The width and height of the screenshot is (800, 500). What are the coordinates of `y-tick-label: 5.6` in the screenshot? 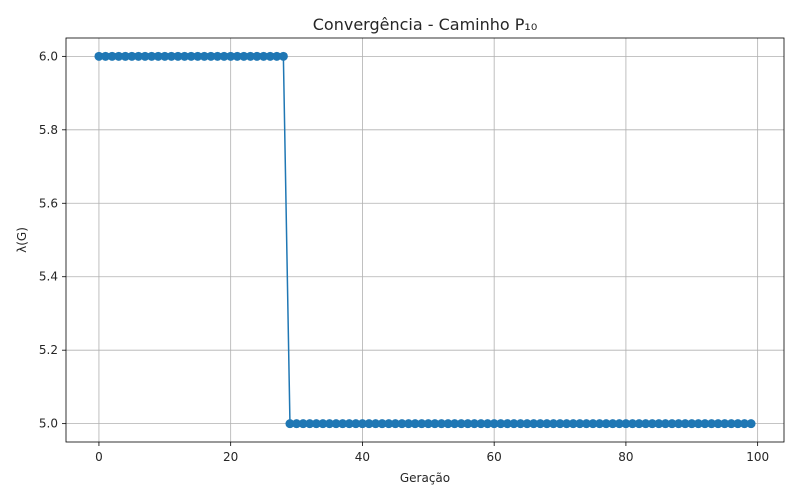 It's located at (48, 203).